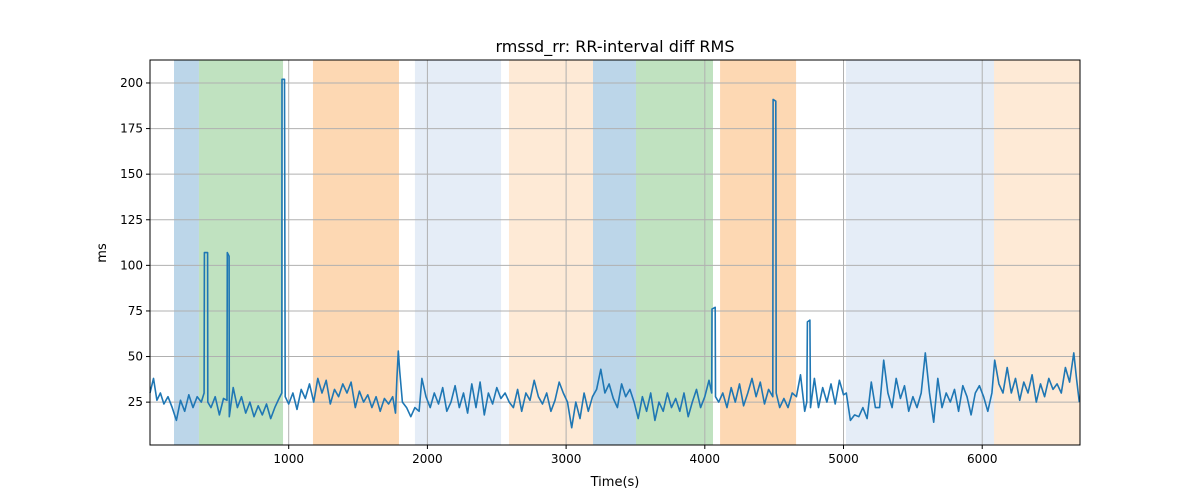 The height and width of the screenshot is (504, 1200). What do you see at coordinates (427, 459) in the screenshot?
I see `x-tick-label: 2000` at bounding box center [427, 459].